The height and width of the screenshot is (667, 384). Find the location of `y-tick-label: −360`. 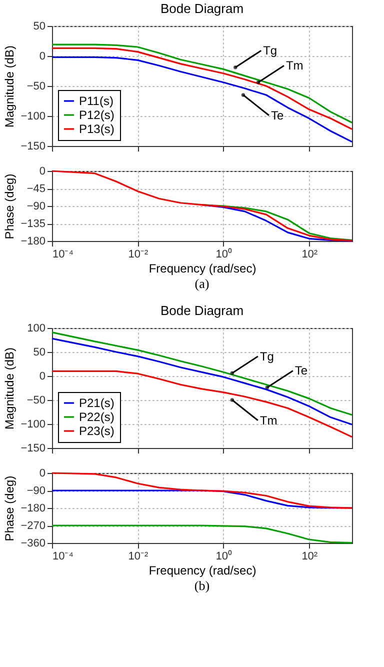

y-tick-label: −360 is located at coordinates (33, 544).